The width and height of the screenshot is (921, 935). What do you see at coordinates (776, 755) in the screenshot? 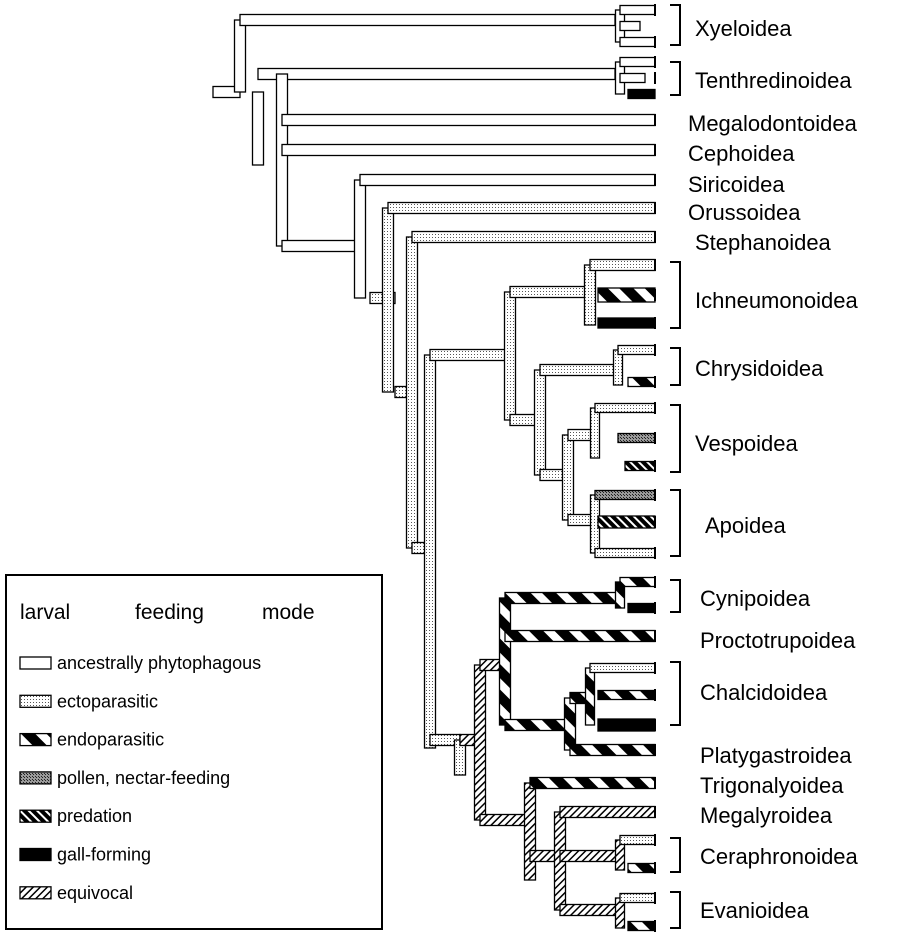
I see `taxon-label: Platygastroidea` at bounding box center [776, 755].